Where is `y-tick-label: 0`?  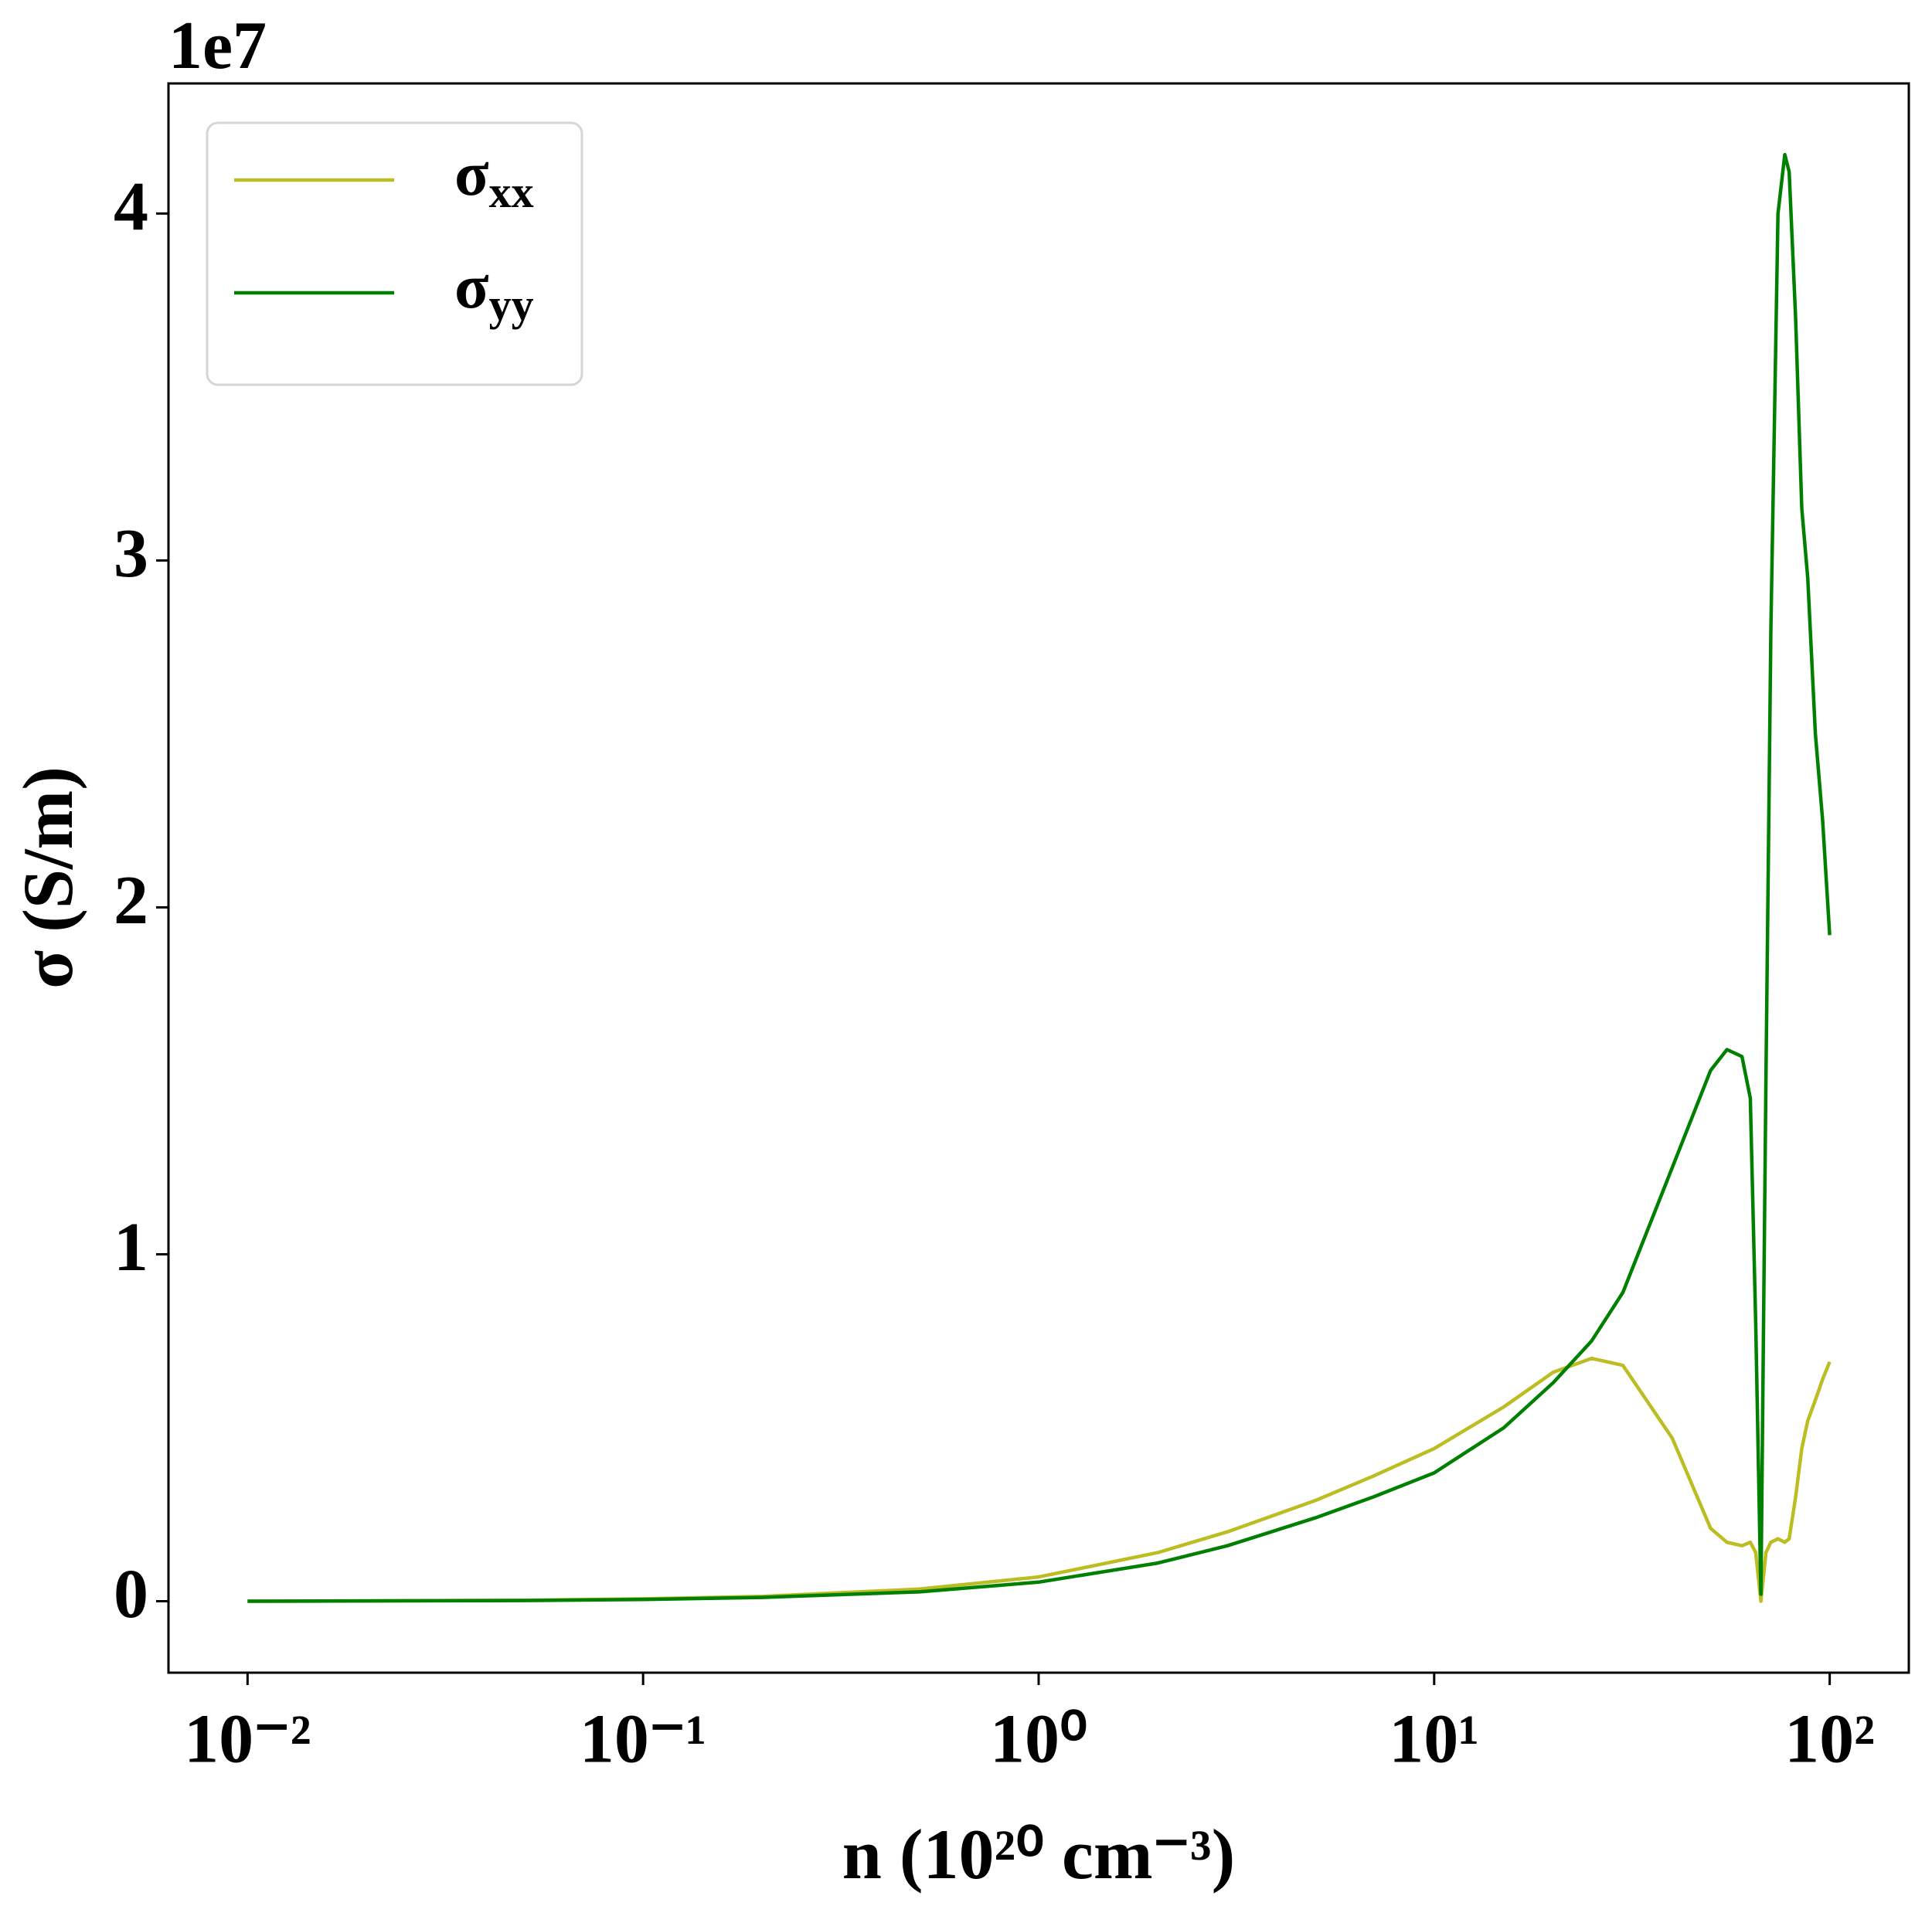
y-tick-label: 0 is located at coordinates (131, 1594).